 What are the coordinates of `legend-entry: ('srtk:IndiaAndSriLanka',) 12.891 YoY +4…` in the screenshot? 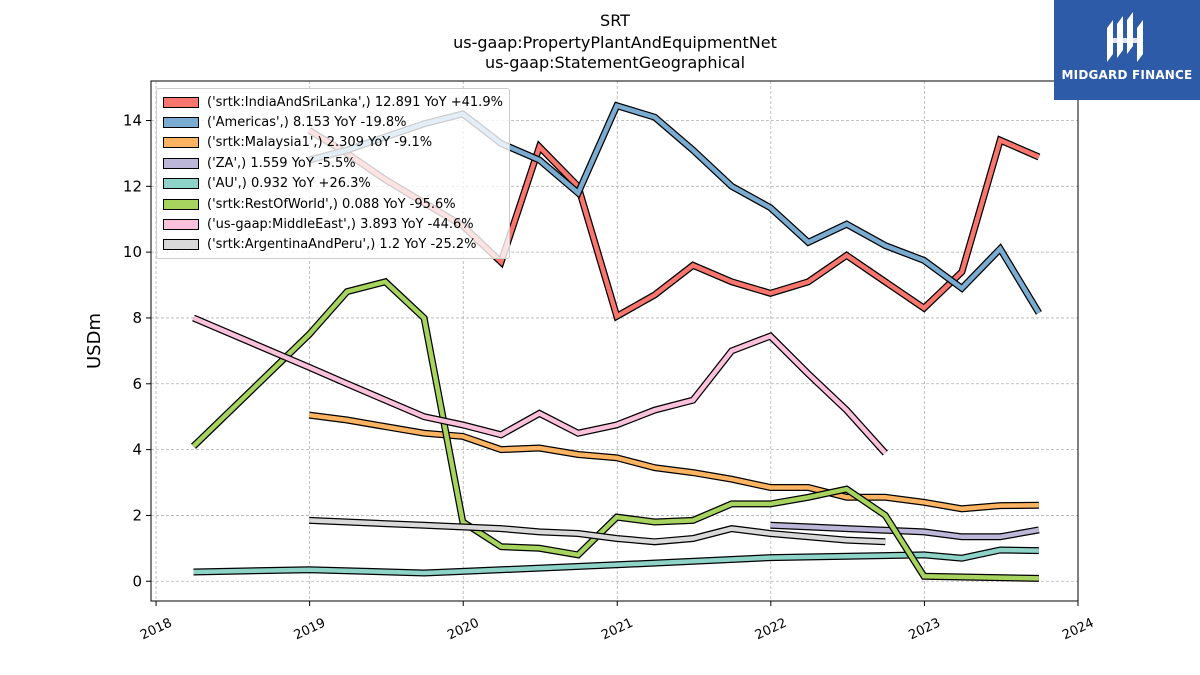 It's located at (333, 102).